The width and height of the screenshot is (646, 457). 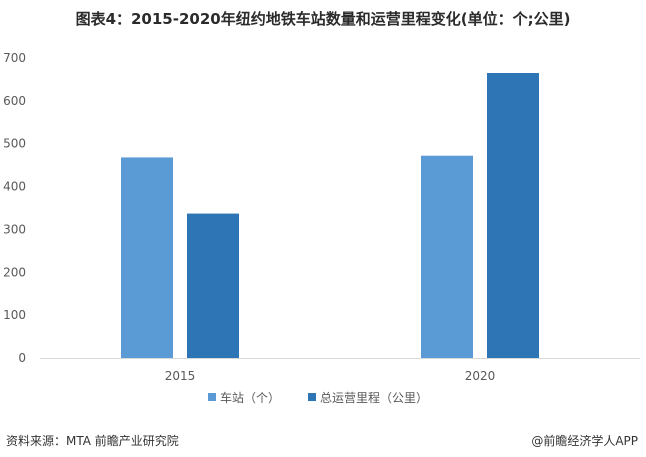 I want to click on x-tick-label: 2020, so click(x=480, y=376).